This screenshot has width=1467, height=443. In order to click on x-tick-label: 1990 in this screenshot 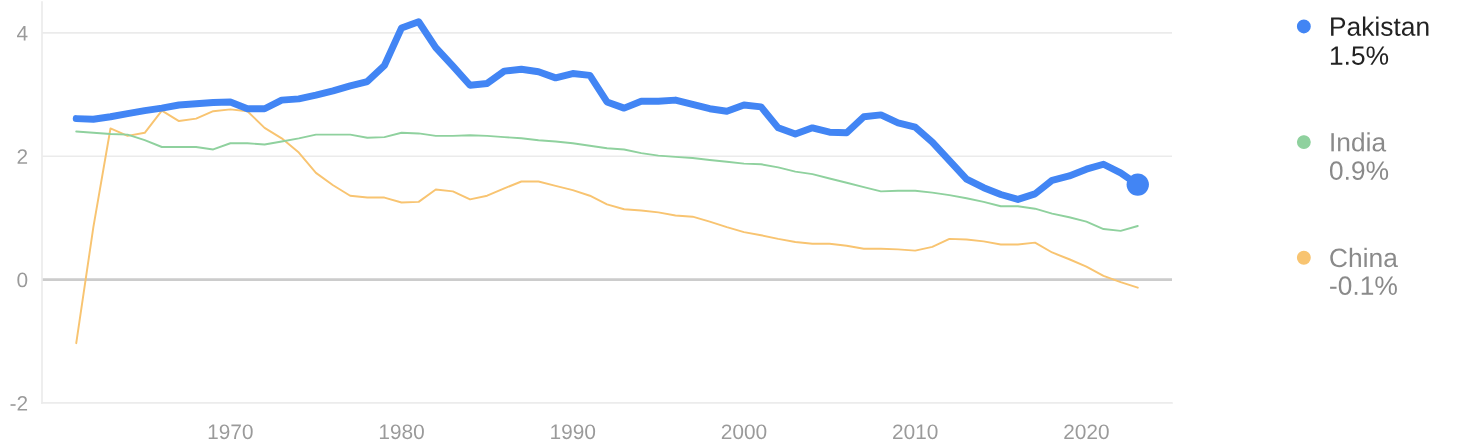, I will do `click(573, 432)`.